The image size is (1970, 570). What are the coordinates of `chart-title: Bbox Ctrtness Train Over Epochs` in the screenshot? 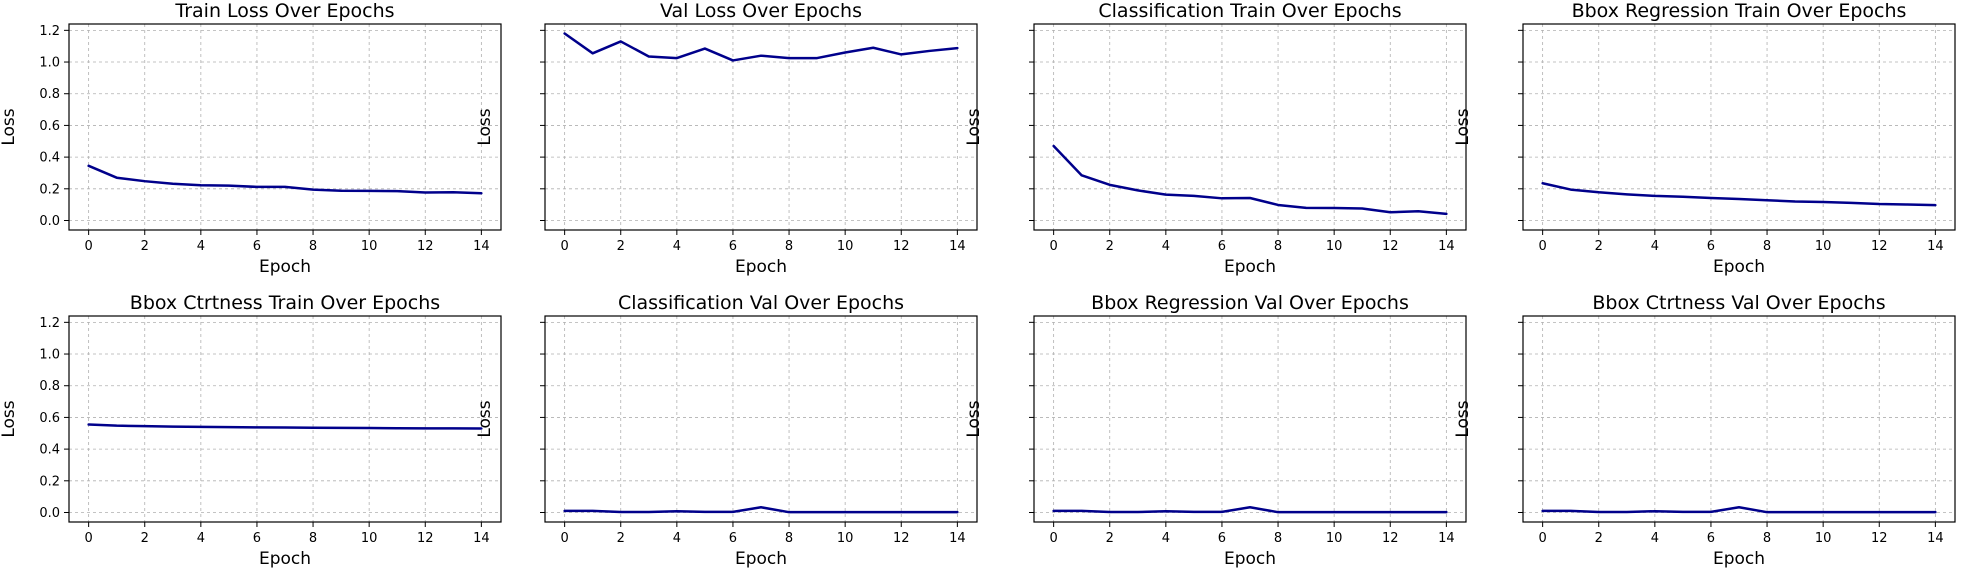 It's located at (285, 303).